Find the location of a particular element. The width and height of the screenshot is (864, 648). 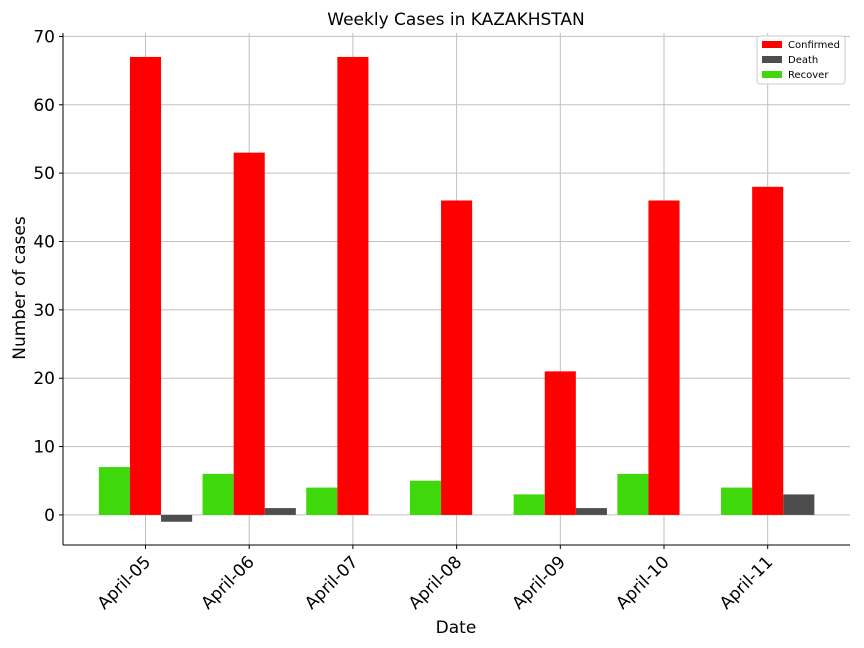

legend: Confirmed Death Recover is located at coordinates (801, 60).